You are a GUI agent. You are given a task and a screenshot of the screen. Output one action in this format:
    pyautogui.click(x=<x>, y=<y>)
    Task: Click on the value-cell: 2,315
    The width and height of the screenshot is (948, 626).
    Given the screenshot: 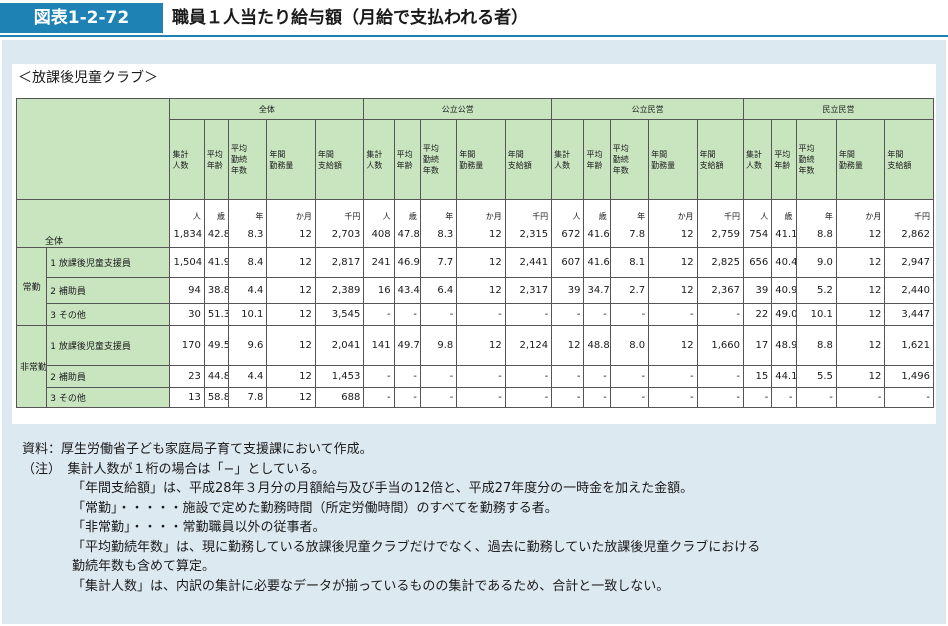 What is the action you would take?
    pyautogui.click(x=528, y=234)
    